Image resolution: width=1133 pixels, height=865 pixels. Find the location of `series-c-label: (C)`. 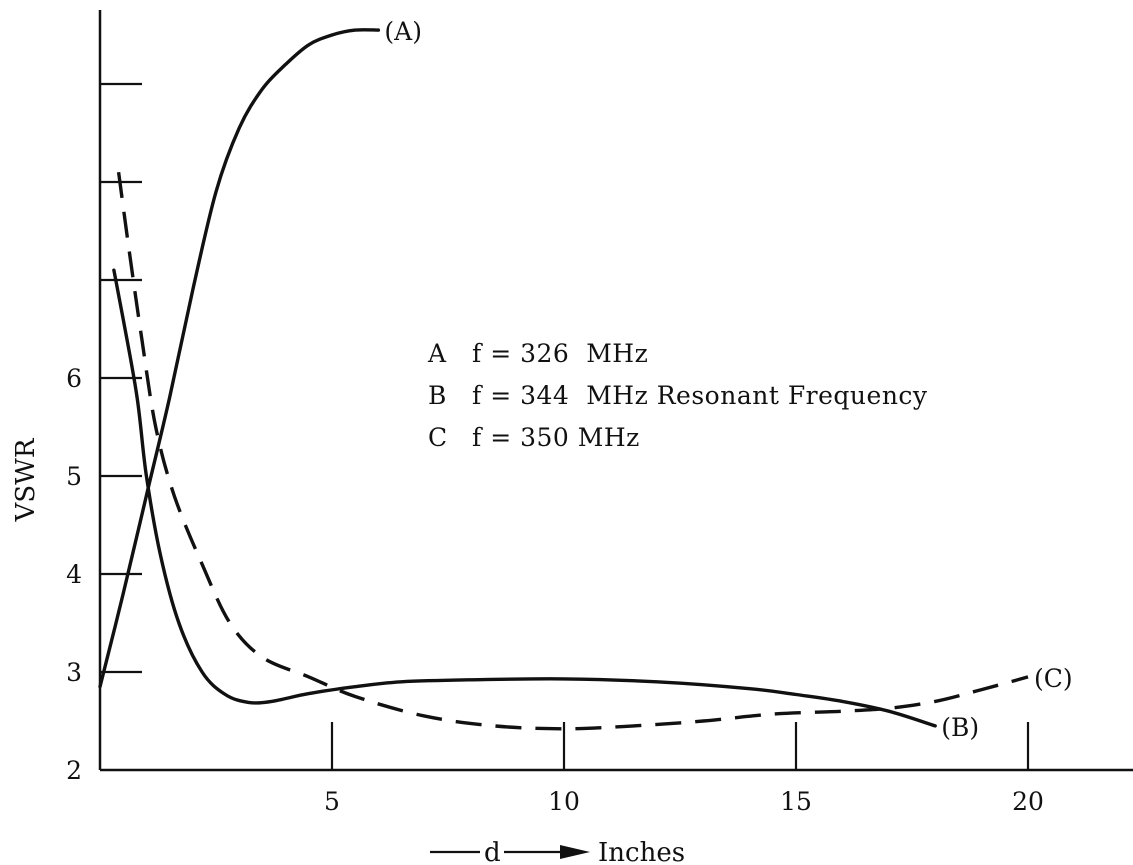

series-c-label: (C) is located at coordinates (1053, 678).